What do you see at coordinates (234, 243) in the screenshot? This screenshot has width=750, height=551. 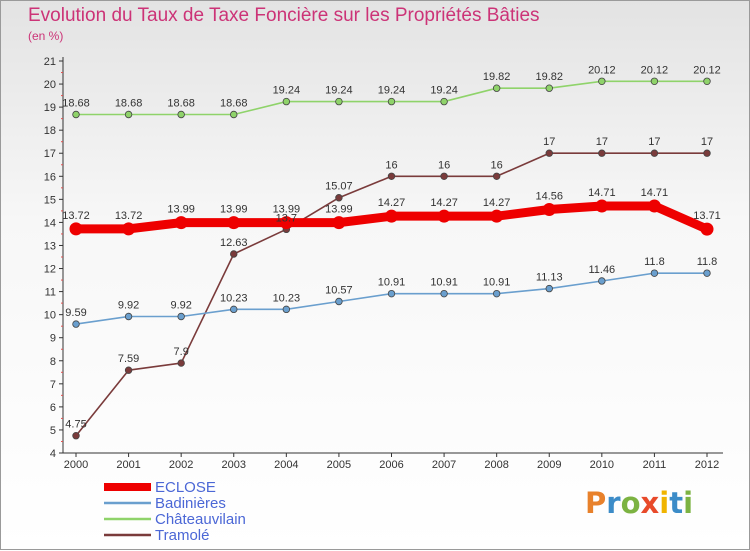 I see `data-label: 12.63` at bounding box center [234, 243].